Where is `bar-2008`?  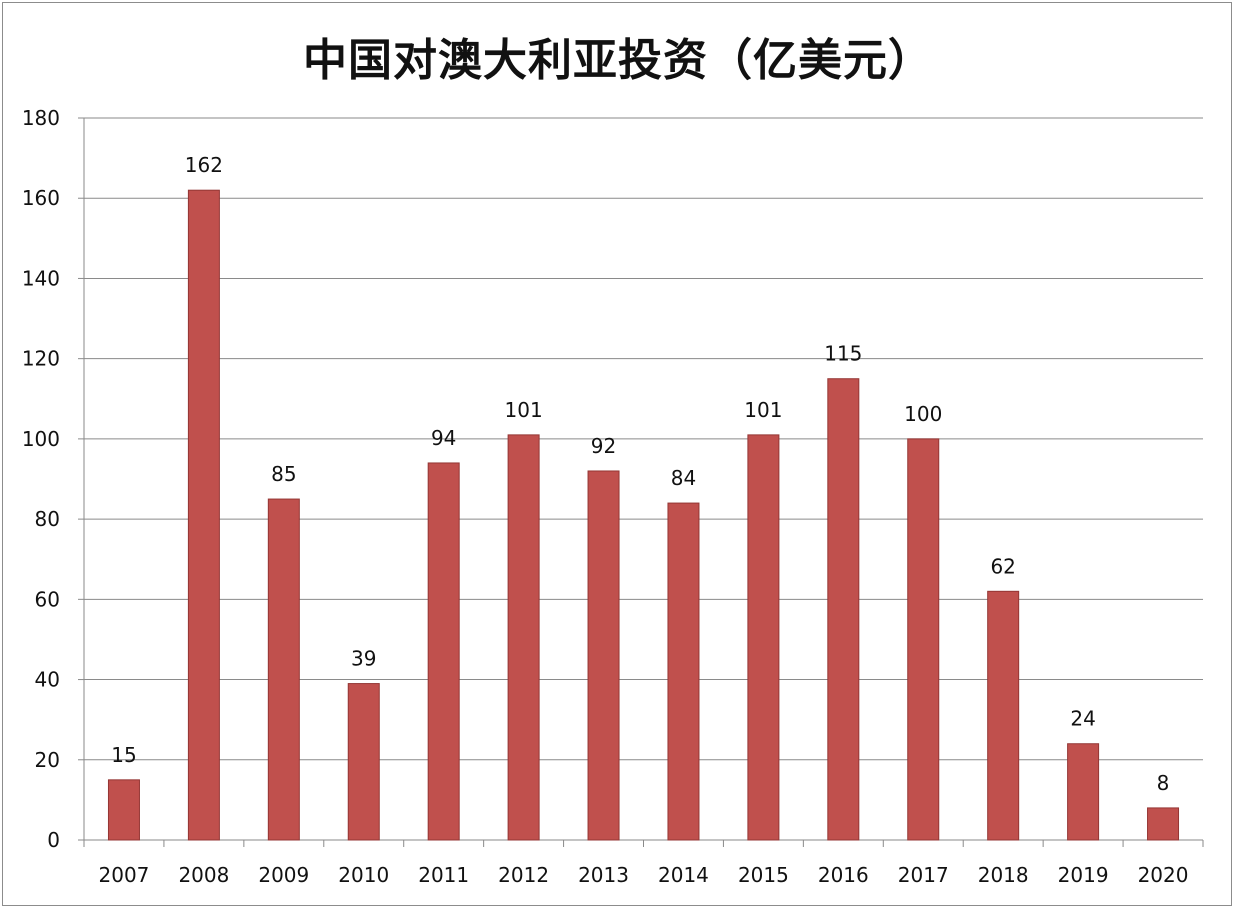
bar-2008 is located at coordinates (203, 515).